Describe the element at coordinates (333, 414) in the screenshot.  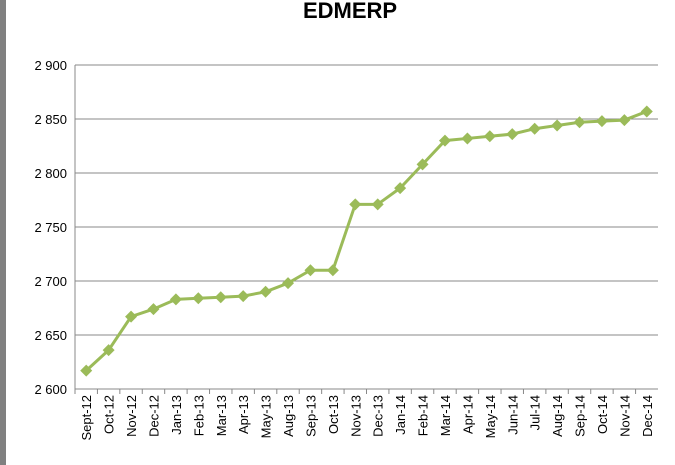
I see `x-tick-label: Oct-13` at that location.